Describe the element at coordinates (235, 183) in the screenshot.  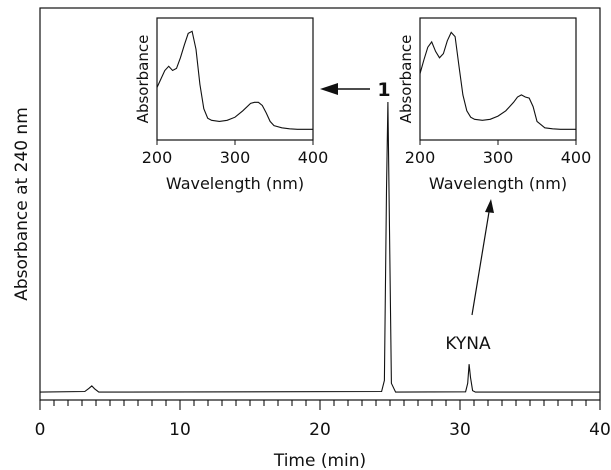
I see `inset-1-x-label: Wavelength (nm)` at that location.